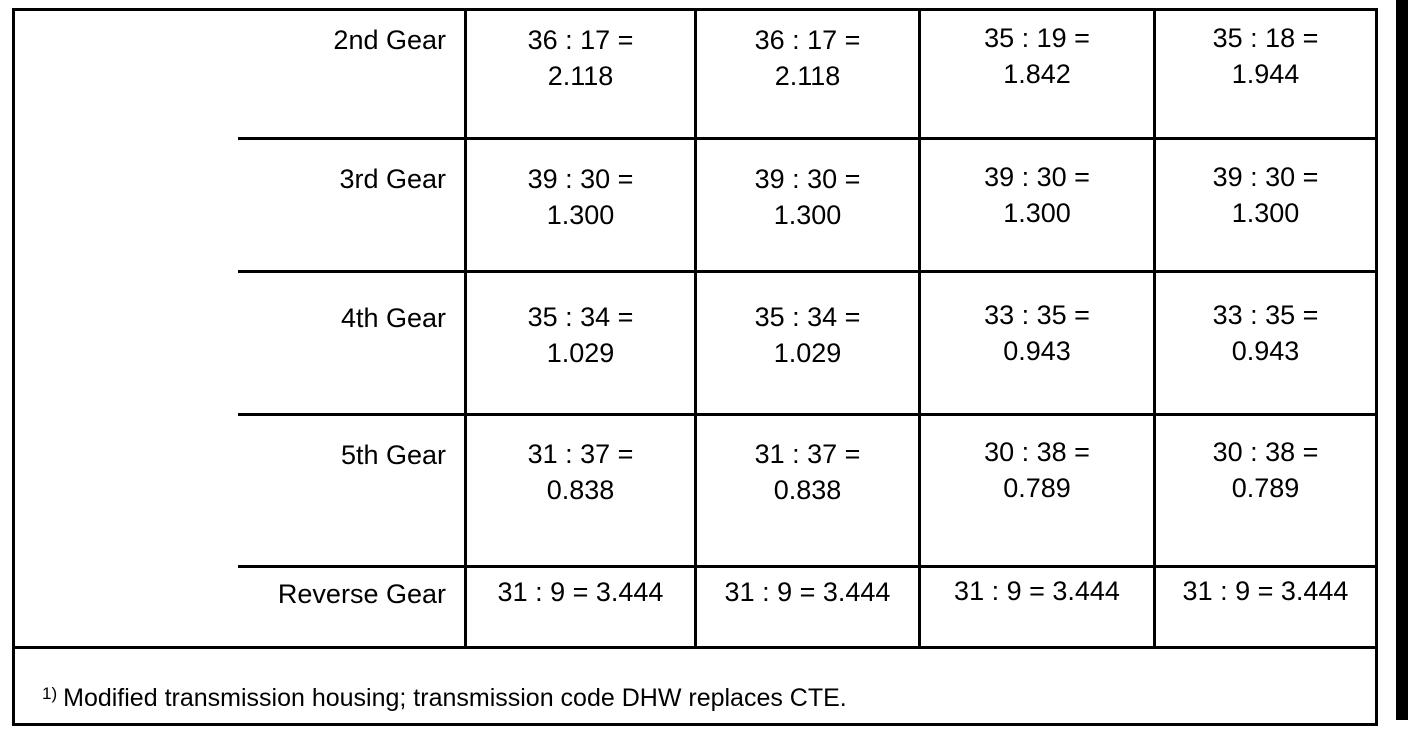 This screenshot has width=1408, height=734. What do you see at coordinates (1037, 56) in the screenshot?
I see `table-cell: 35 : 19 = 1.842` at bounding box center [1037, 56].